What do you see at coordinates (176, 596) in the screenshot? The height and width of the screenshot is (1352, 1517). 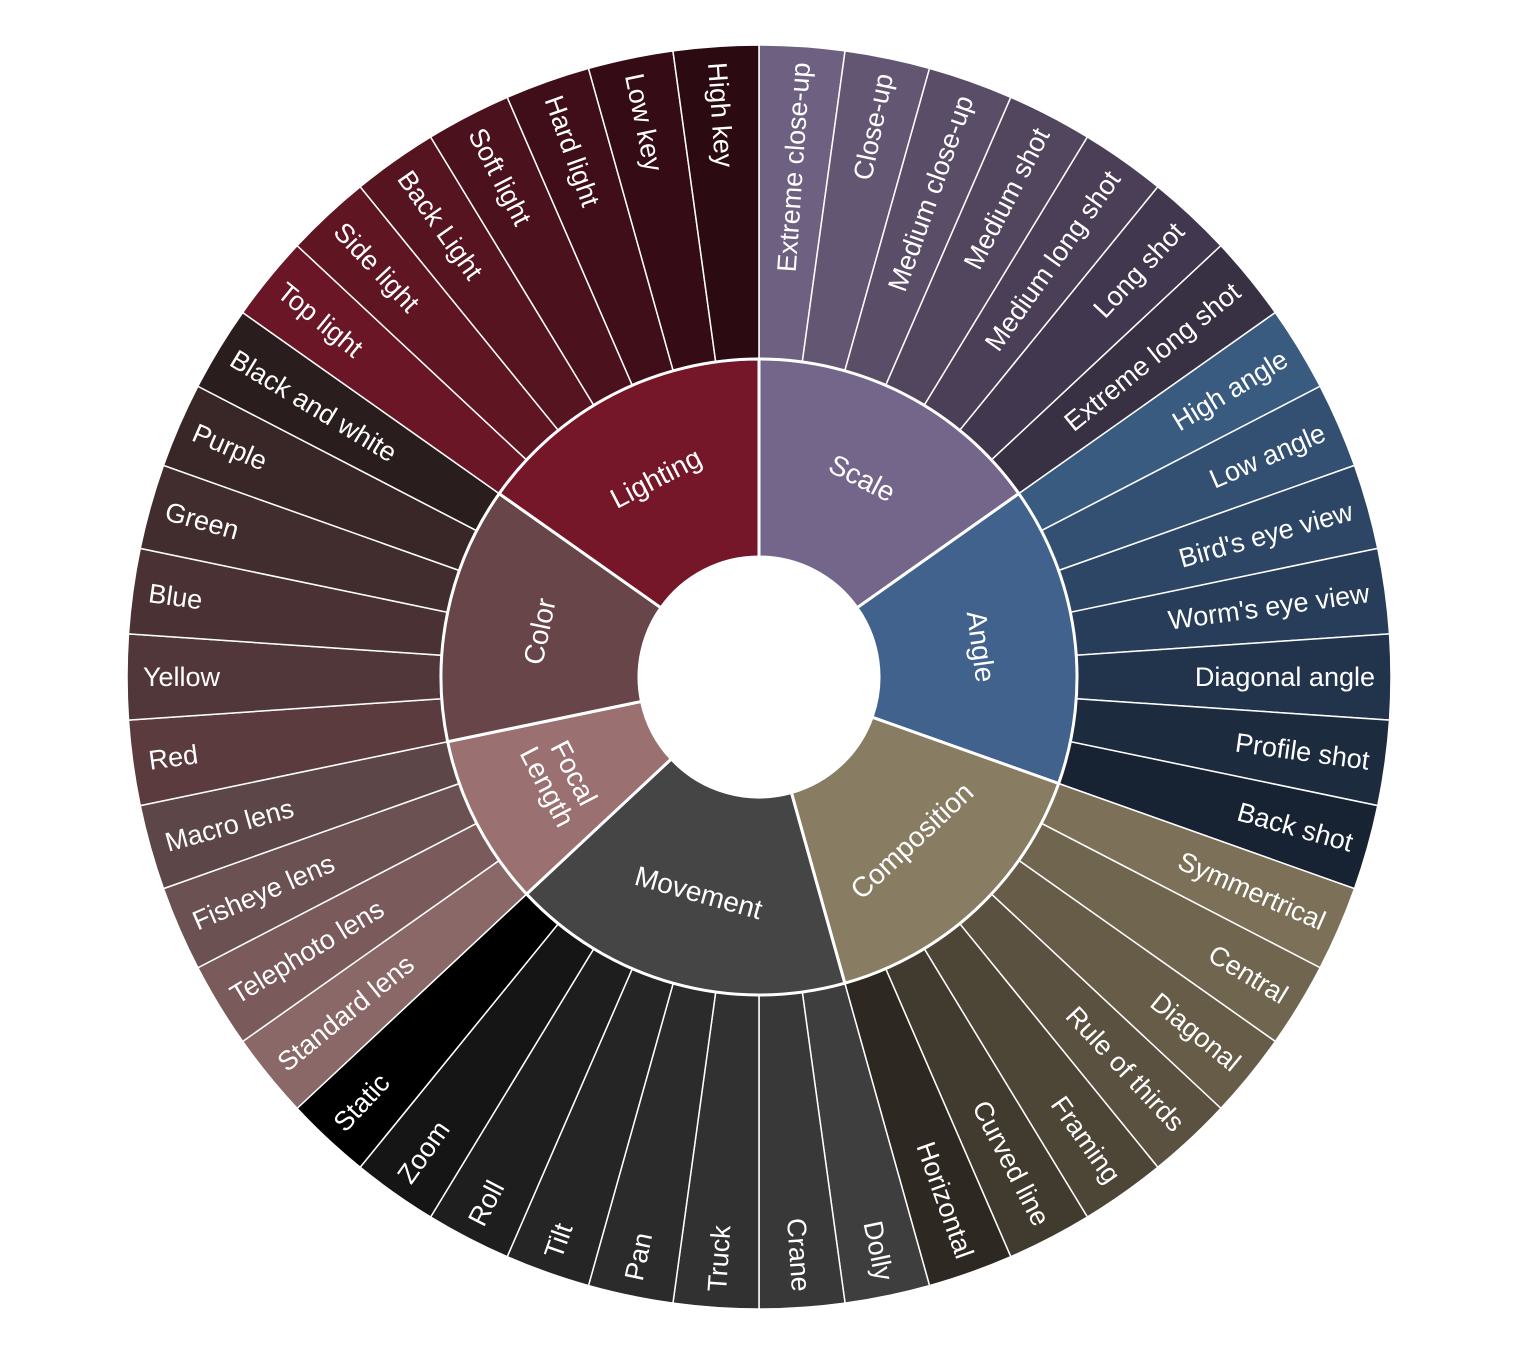 I see `label-blue: Blue` at bounding box center [176, 596].